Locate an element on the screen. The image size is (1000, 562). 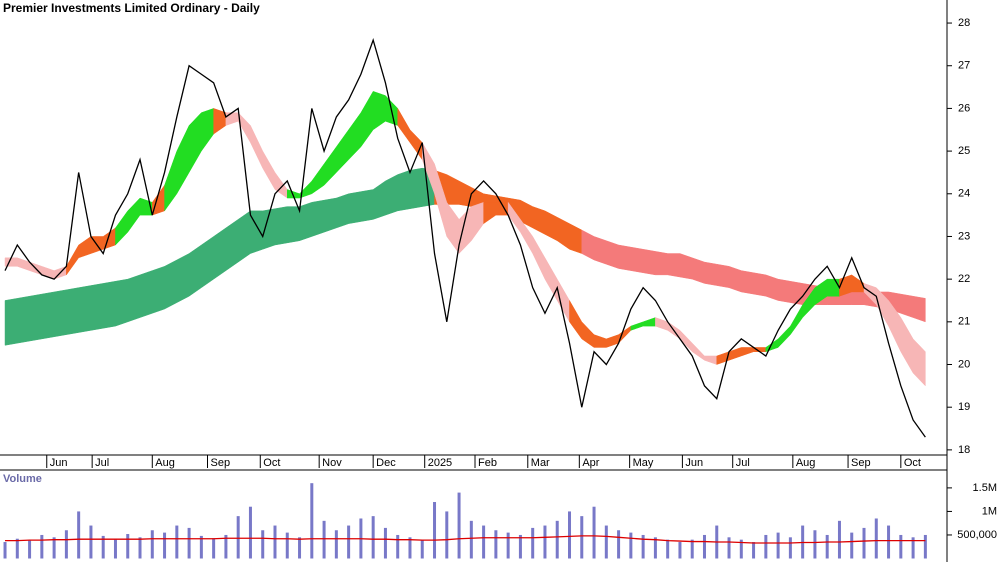
y-tick-label: 24 is located at coordinates (964, 194).